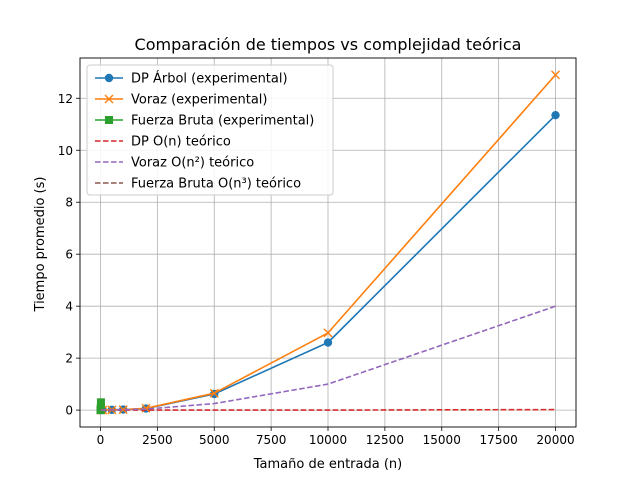 This screenshot has height=484, width=640. I want to click on legend-label: DP O(n) teórico, so click(181, 142).